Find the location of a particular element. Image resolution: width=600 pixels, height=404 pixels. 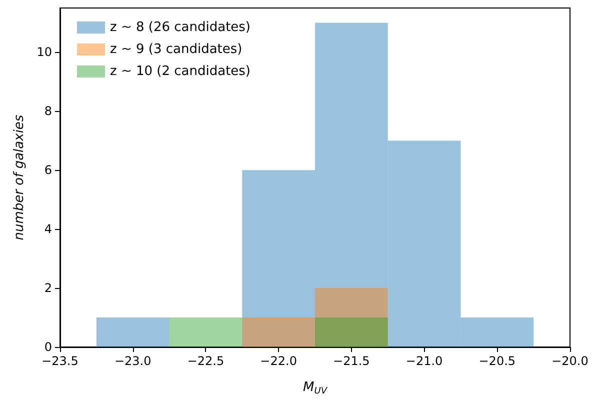

y-tick-label: 0 is located at coordinates (48, 347).